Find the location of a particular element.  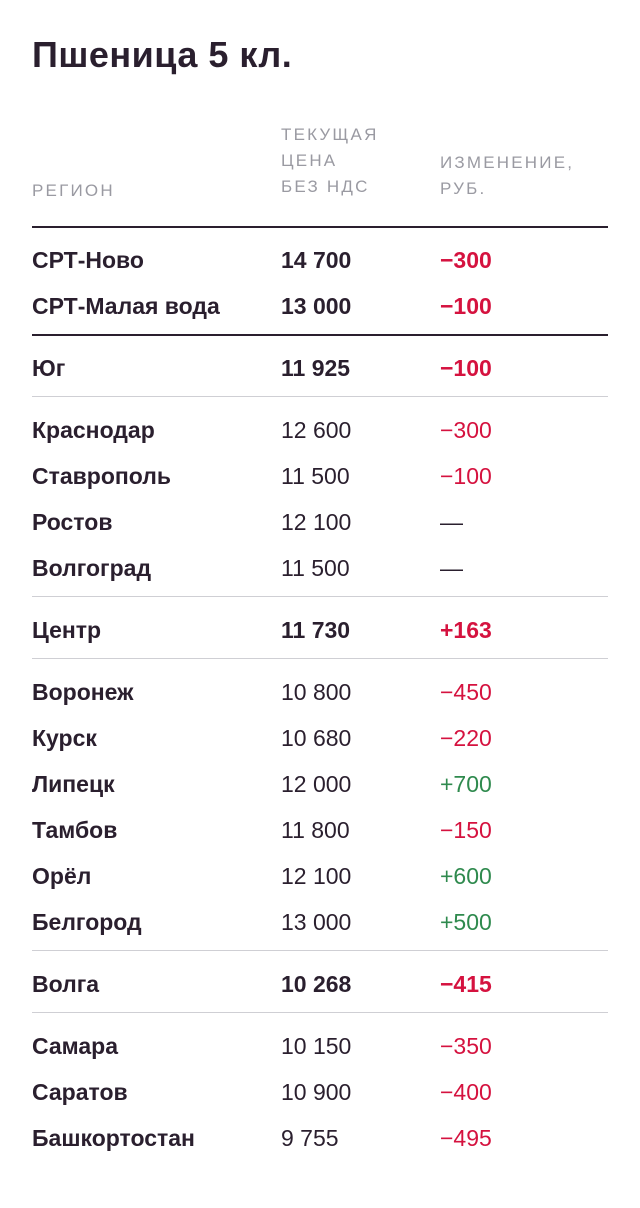

table-row: Ставрополь 11 500 −100 is located at coordinates (320, 476).